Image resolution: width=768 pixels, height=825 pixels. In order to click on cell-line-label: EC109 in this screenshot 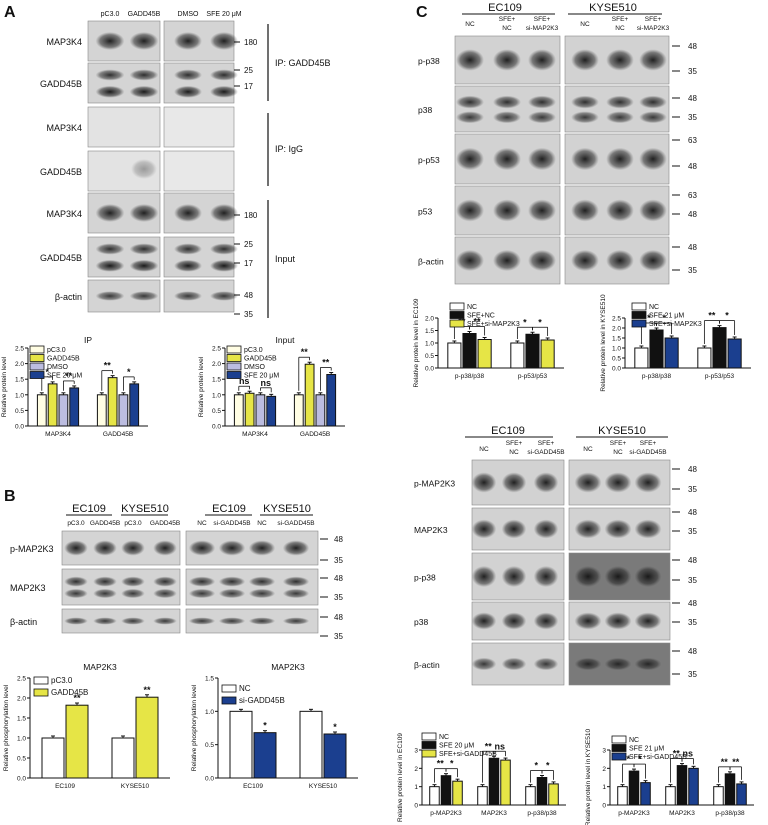, I will do `click(505, 8)`.